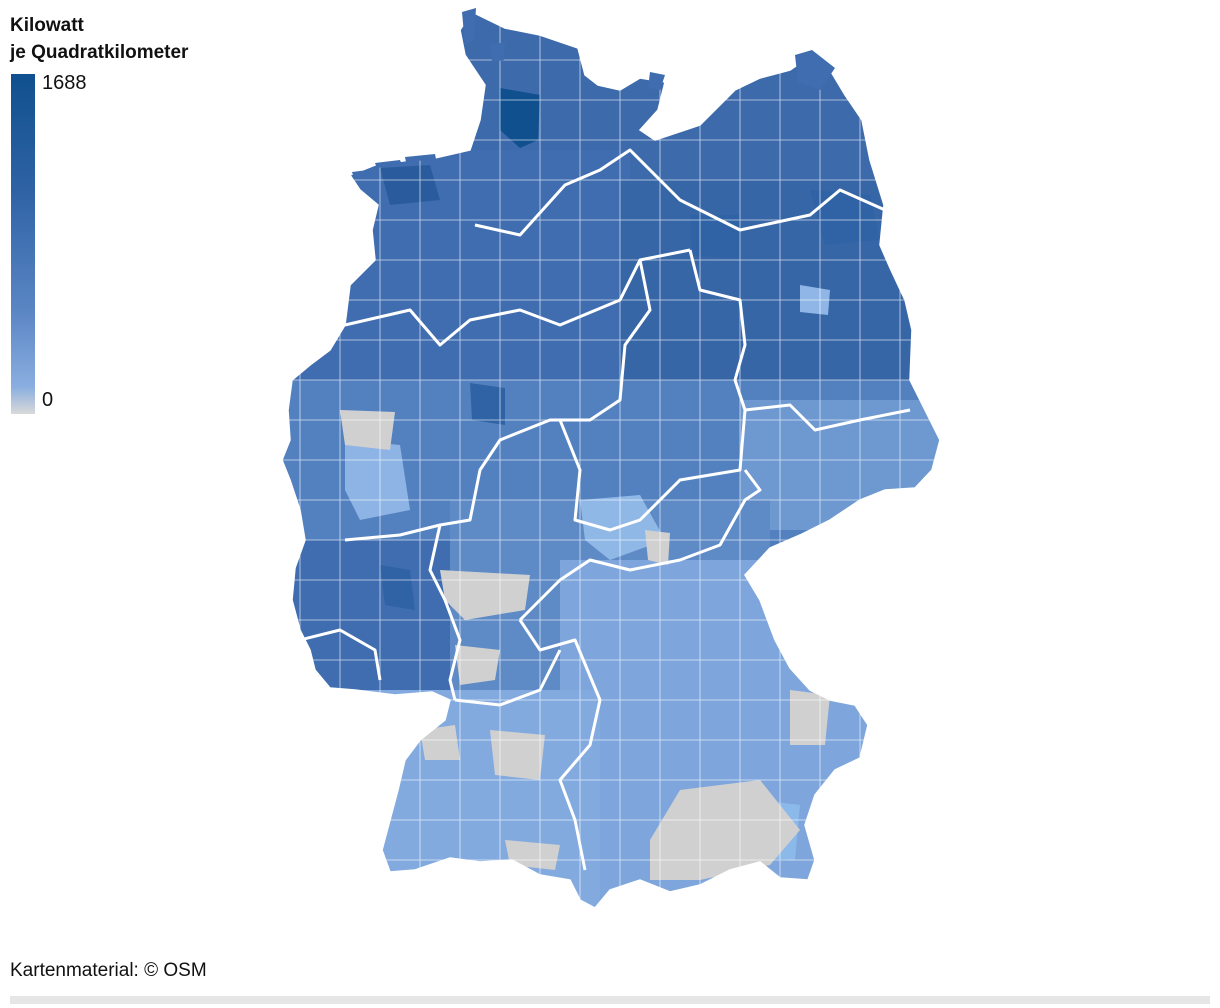  Describe the element at coordinates (485, 595) in the screenshot. I see `no-data-frankfurt` at that location.